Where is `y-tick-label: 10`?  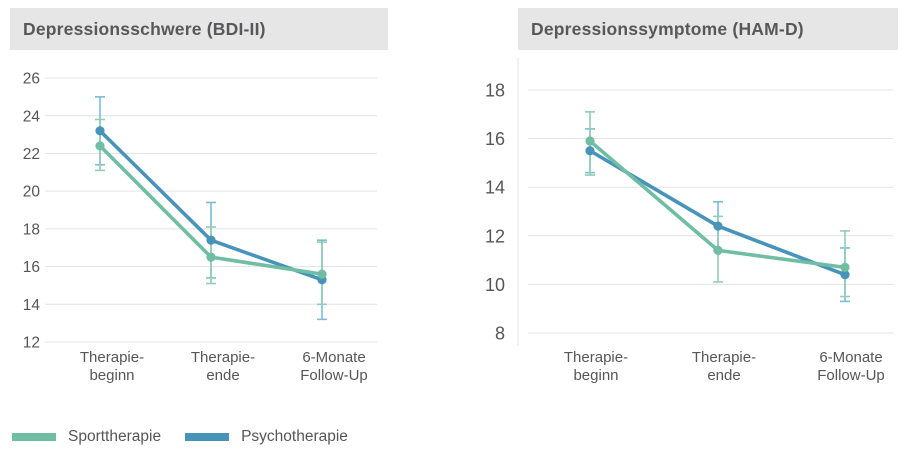
y-tick-label: 10 is located at coordinates (495, 285).